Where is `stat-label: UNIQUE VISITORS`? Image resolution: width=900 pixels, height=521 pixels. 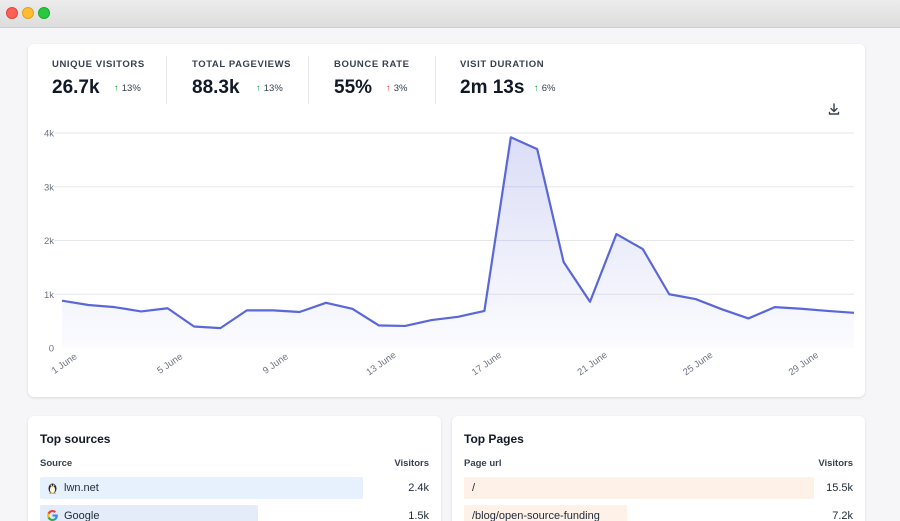
stat-label: UNIQUE VISITORS is located at coordinates (98, 64).